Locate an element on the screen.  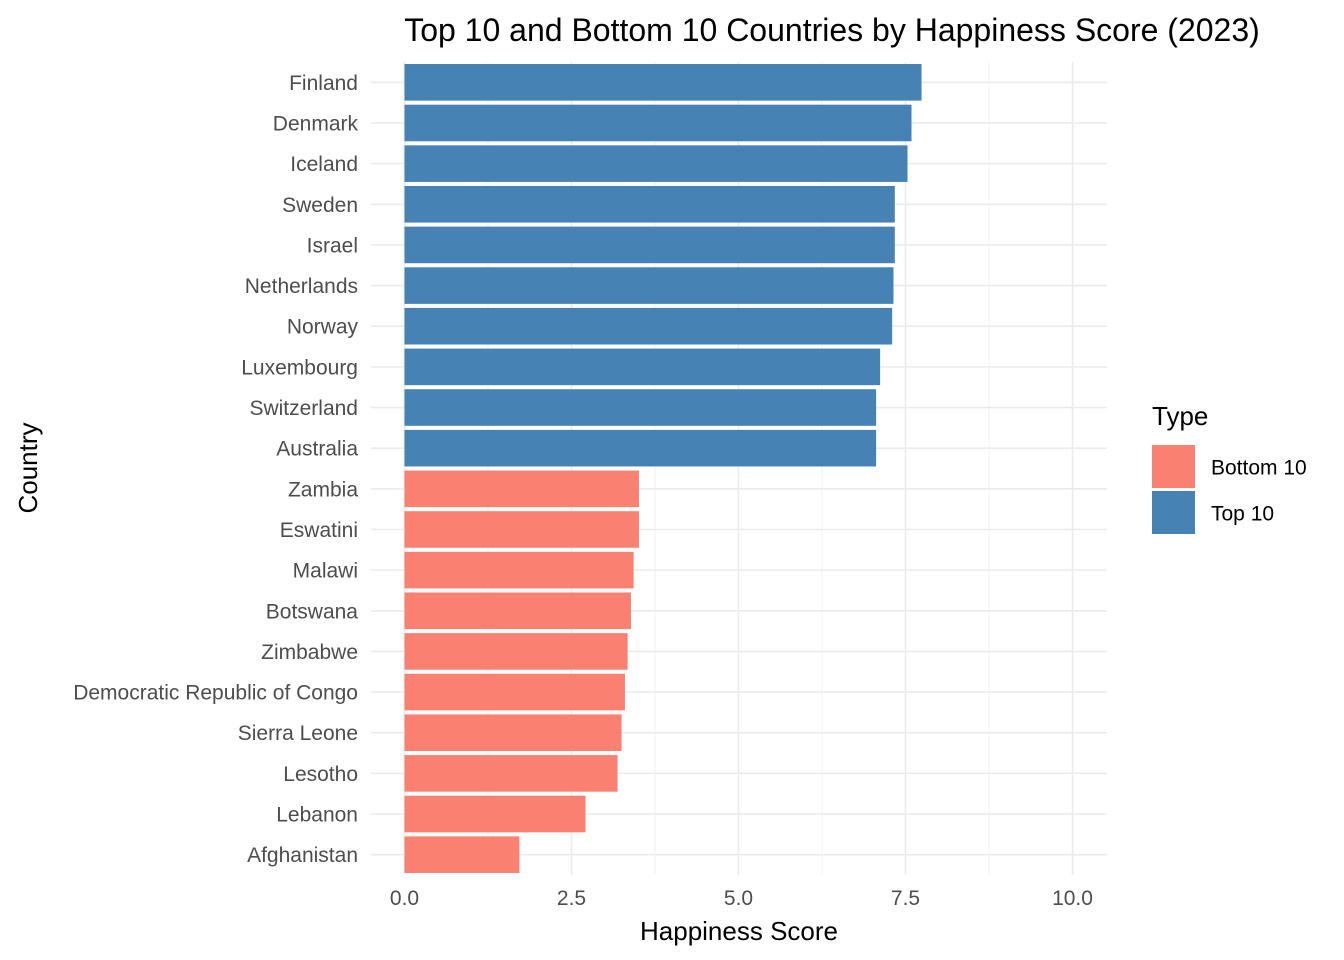
x-axis-title: Happiness Score is located at coordinates (739, 931).